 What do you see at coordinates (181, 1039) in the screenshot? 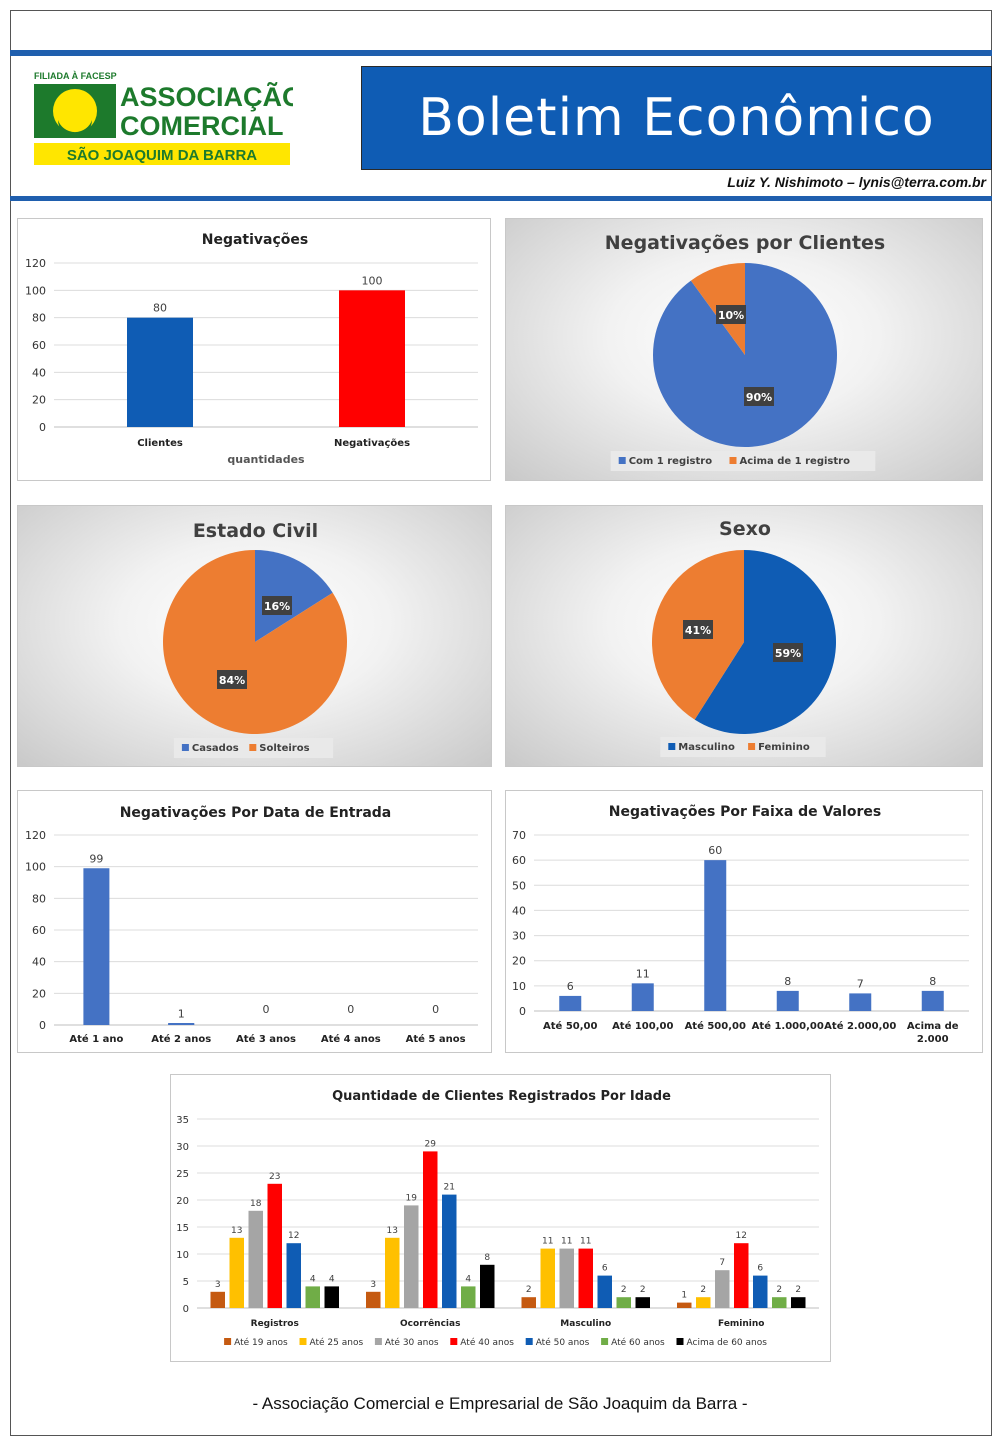
I see `x-category-label: Até 2 anos` at bounding box center [181, 1039].